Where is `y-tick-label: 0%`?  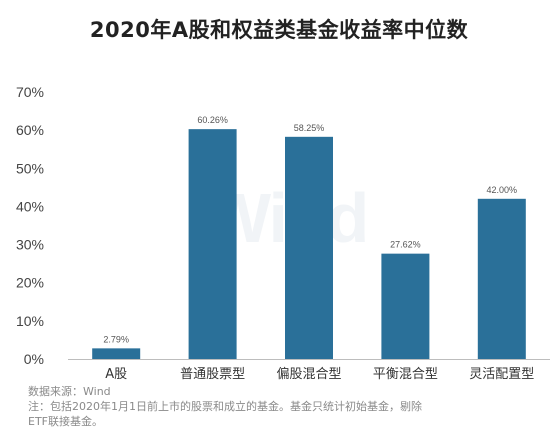 y-tick-label: 0% is located at coordinates (34, 359).